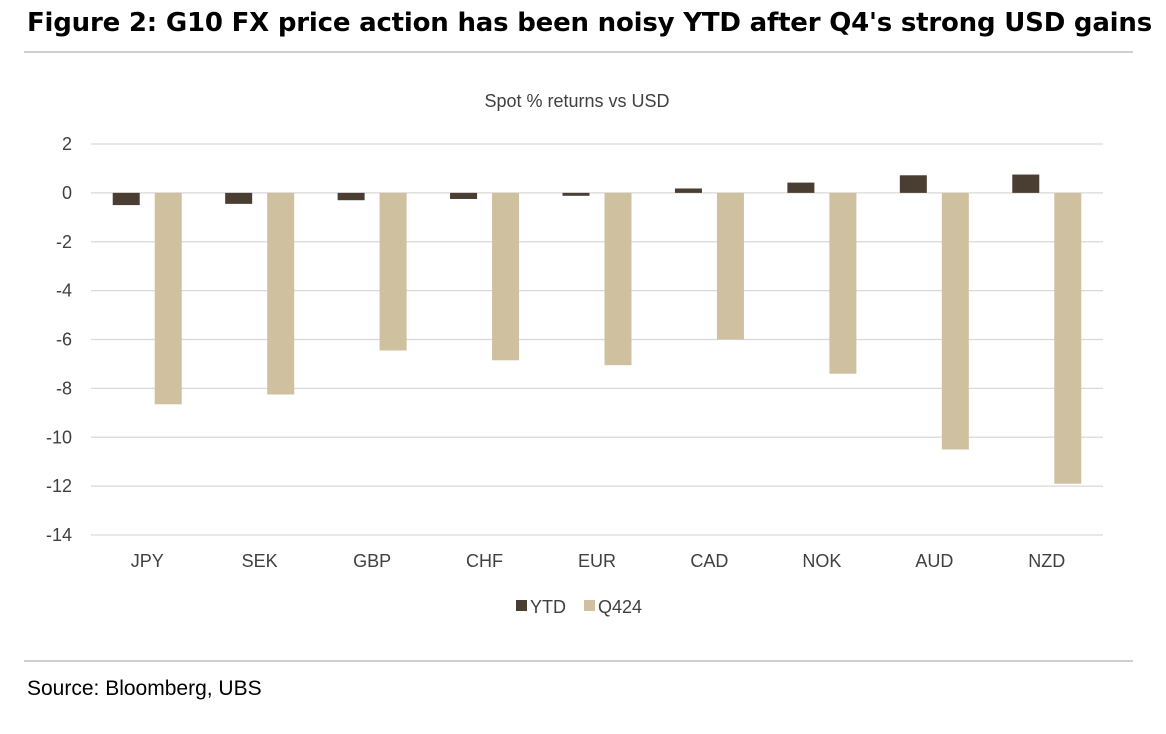 The width and height of the screenshot is (1166, 734). Describe the element at coordinates (576, 101) in the screenshot. I see `chart-title: Spot % returns vs USD` at that location.